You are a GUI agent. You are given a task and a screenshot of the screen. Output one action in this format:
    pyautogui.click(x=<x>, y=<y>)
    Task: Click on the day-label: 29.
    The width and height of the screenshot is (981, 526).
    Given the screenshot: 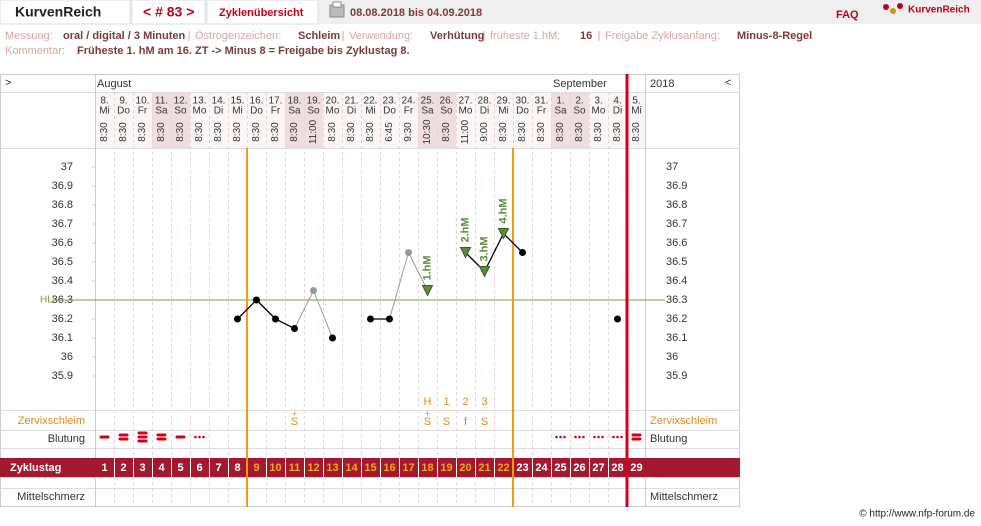 What is the action you would take?
    pyautogui.click(x=504, y=101)
    